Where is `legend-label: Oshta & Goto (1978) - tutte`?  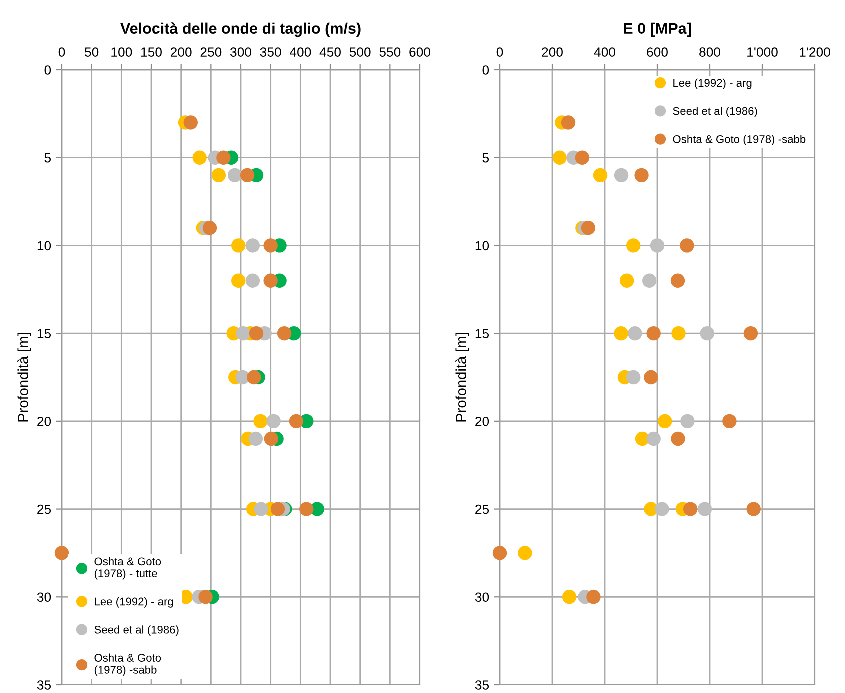
legend-label: Oshta & Goto (1978) - tutte is located at coordinates (128, 568).